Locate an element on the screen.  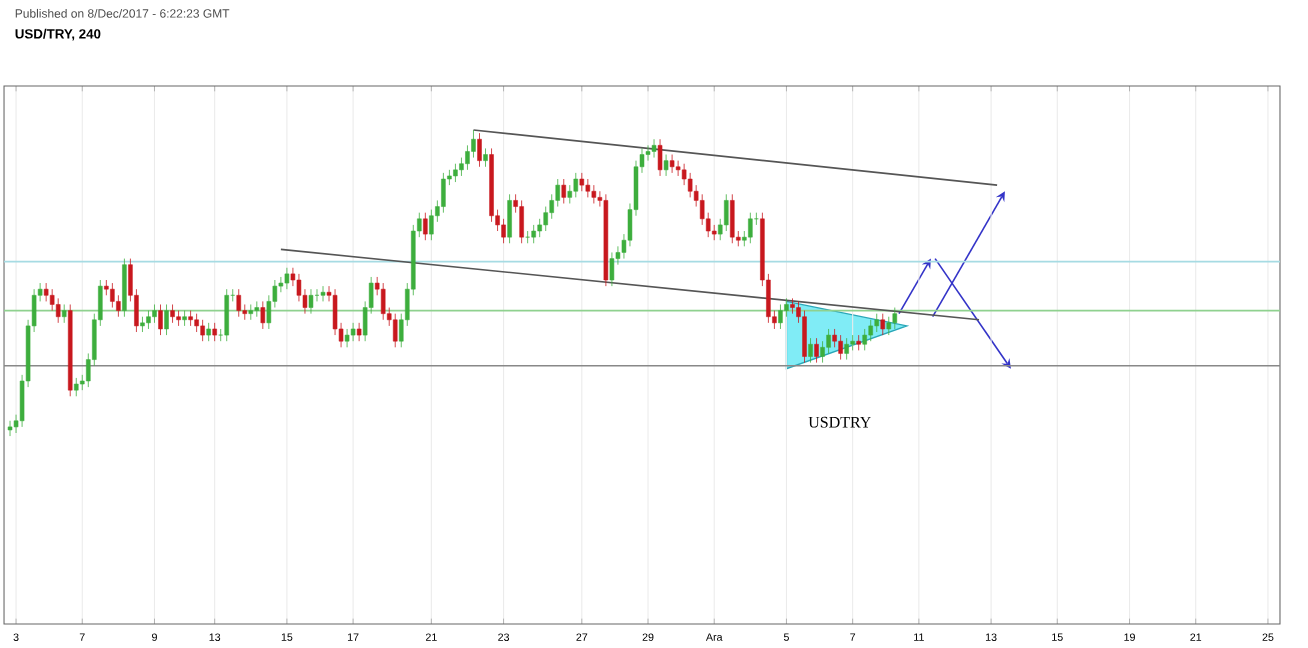
annotation: USDTRY is located at coordinates (839, 422).